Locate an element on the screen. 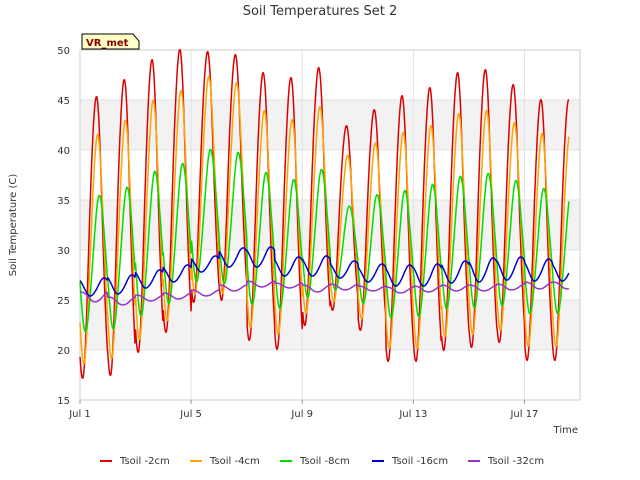 This screenshot has height=480, width=640. x-axis-label: Time is located at coordinates (565, 430).